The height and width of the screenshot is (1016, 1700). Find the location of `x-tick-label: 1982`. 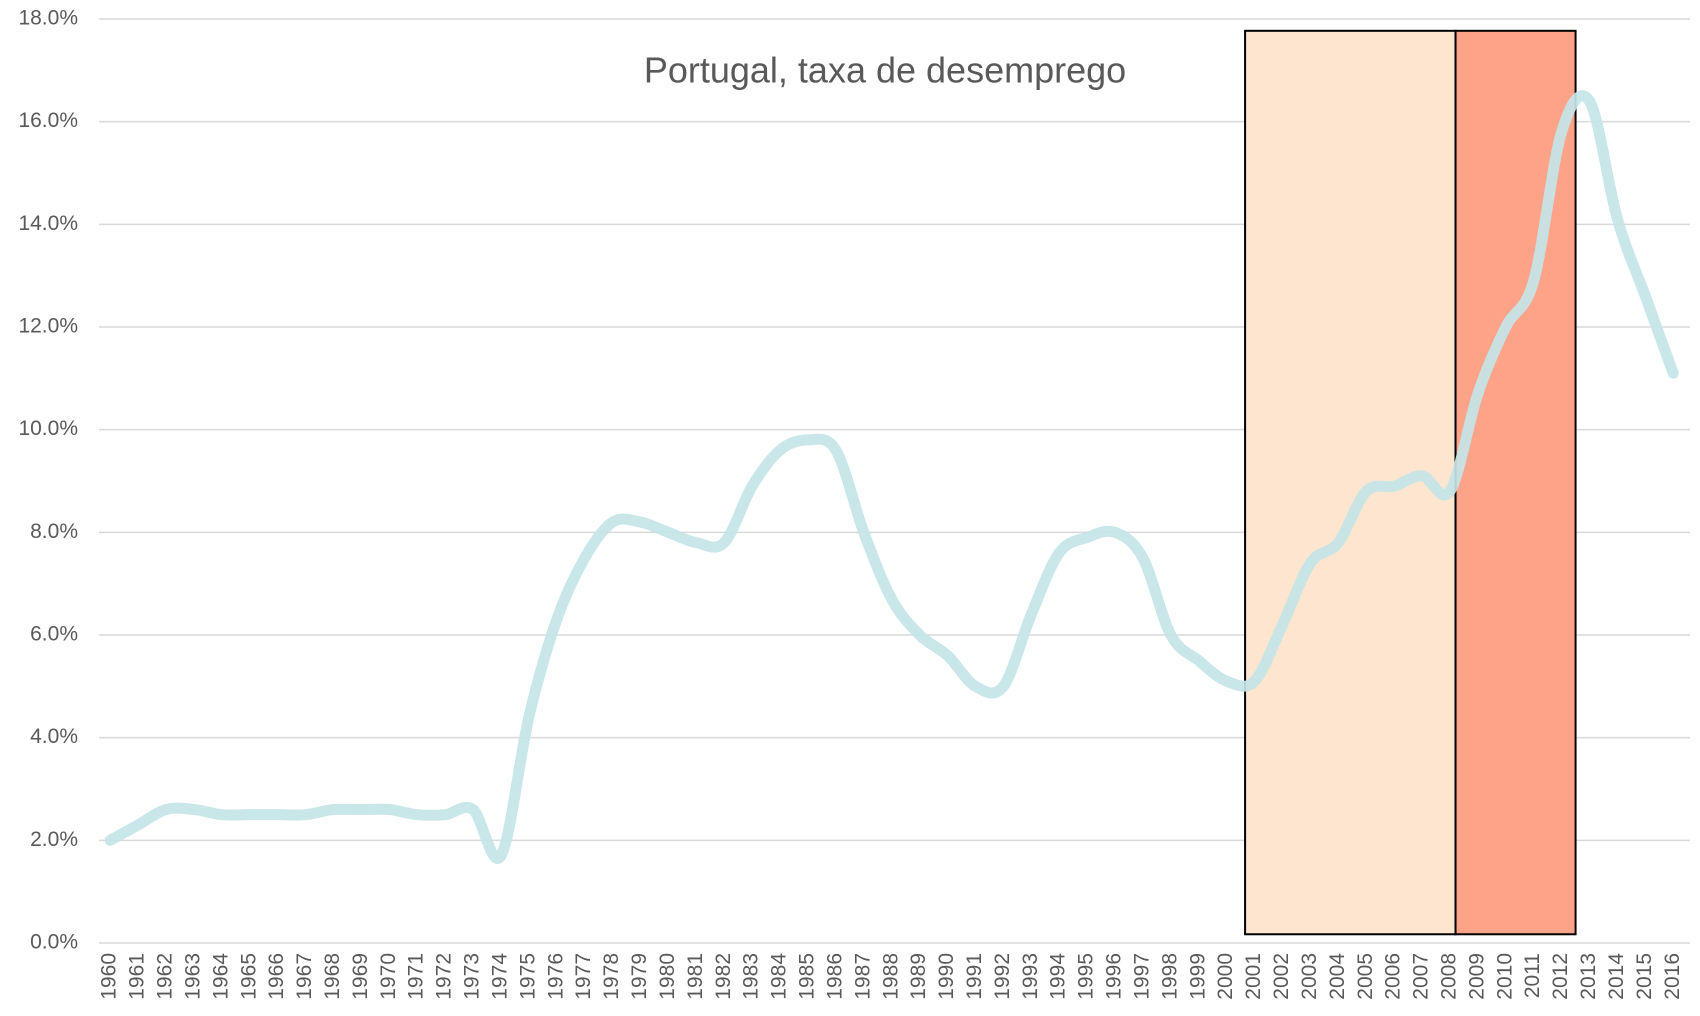

x-tick-label: 1982 is located at coordinates (723, 976).